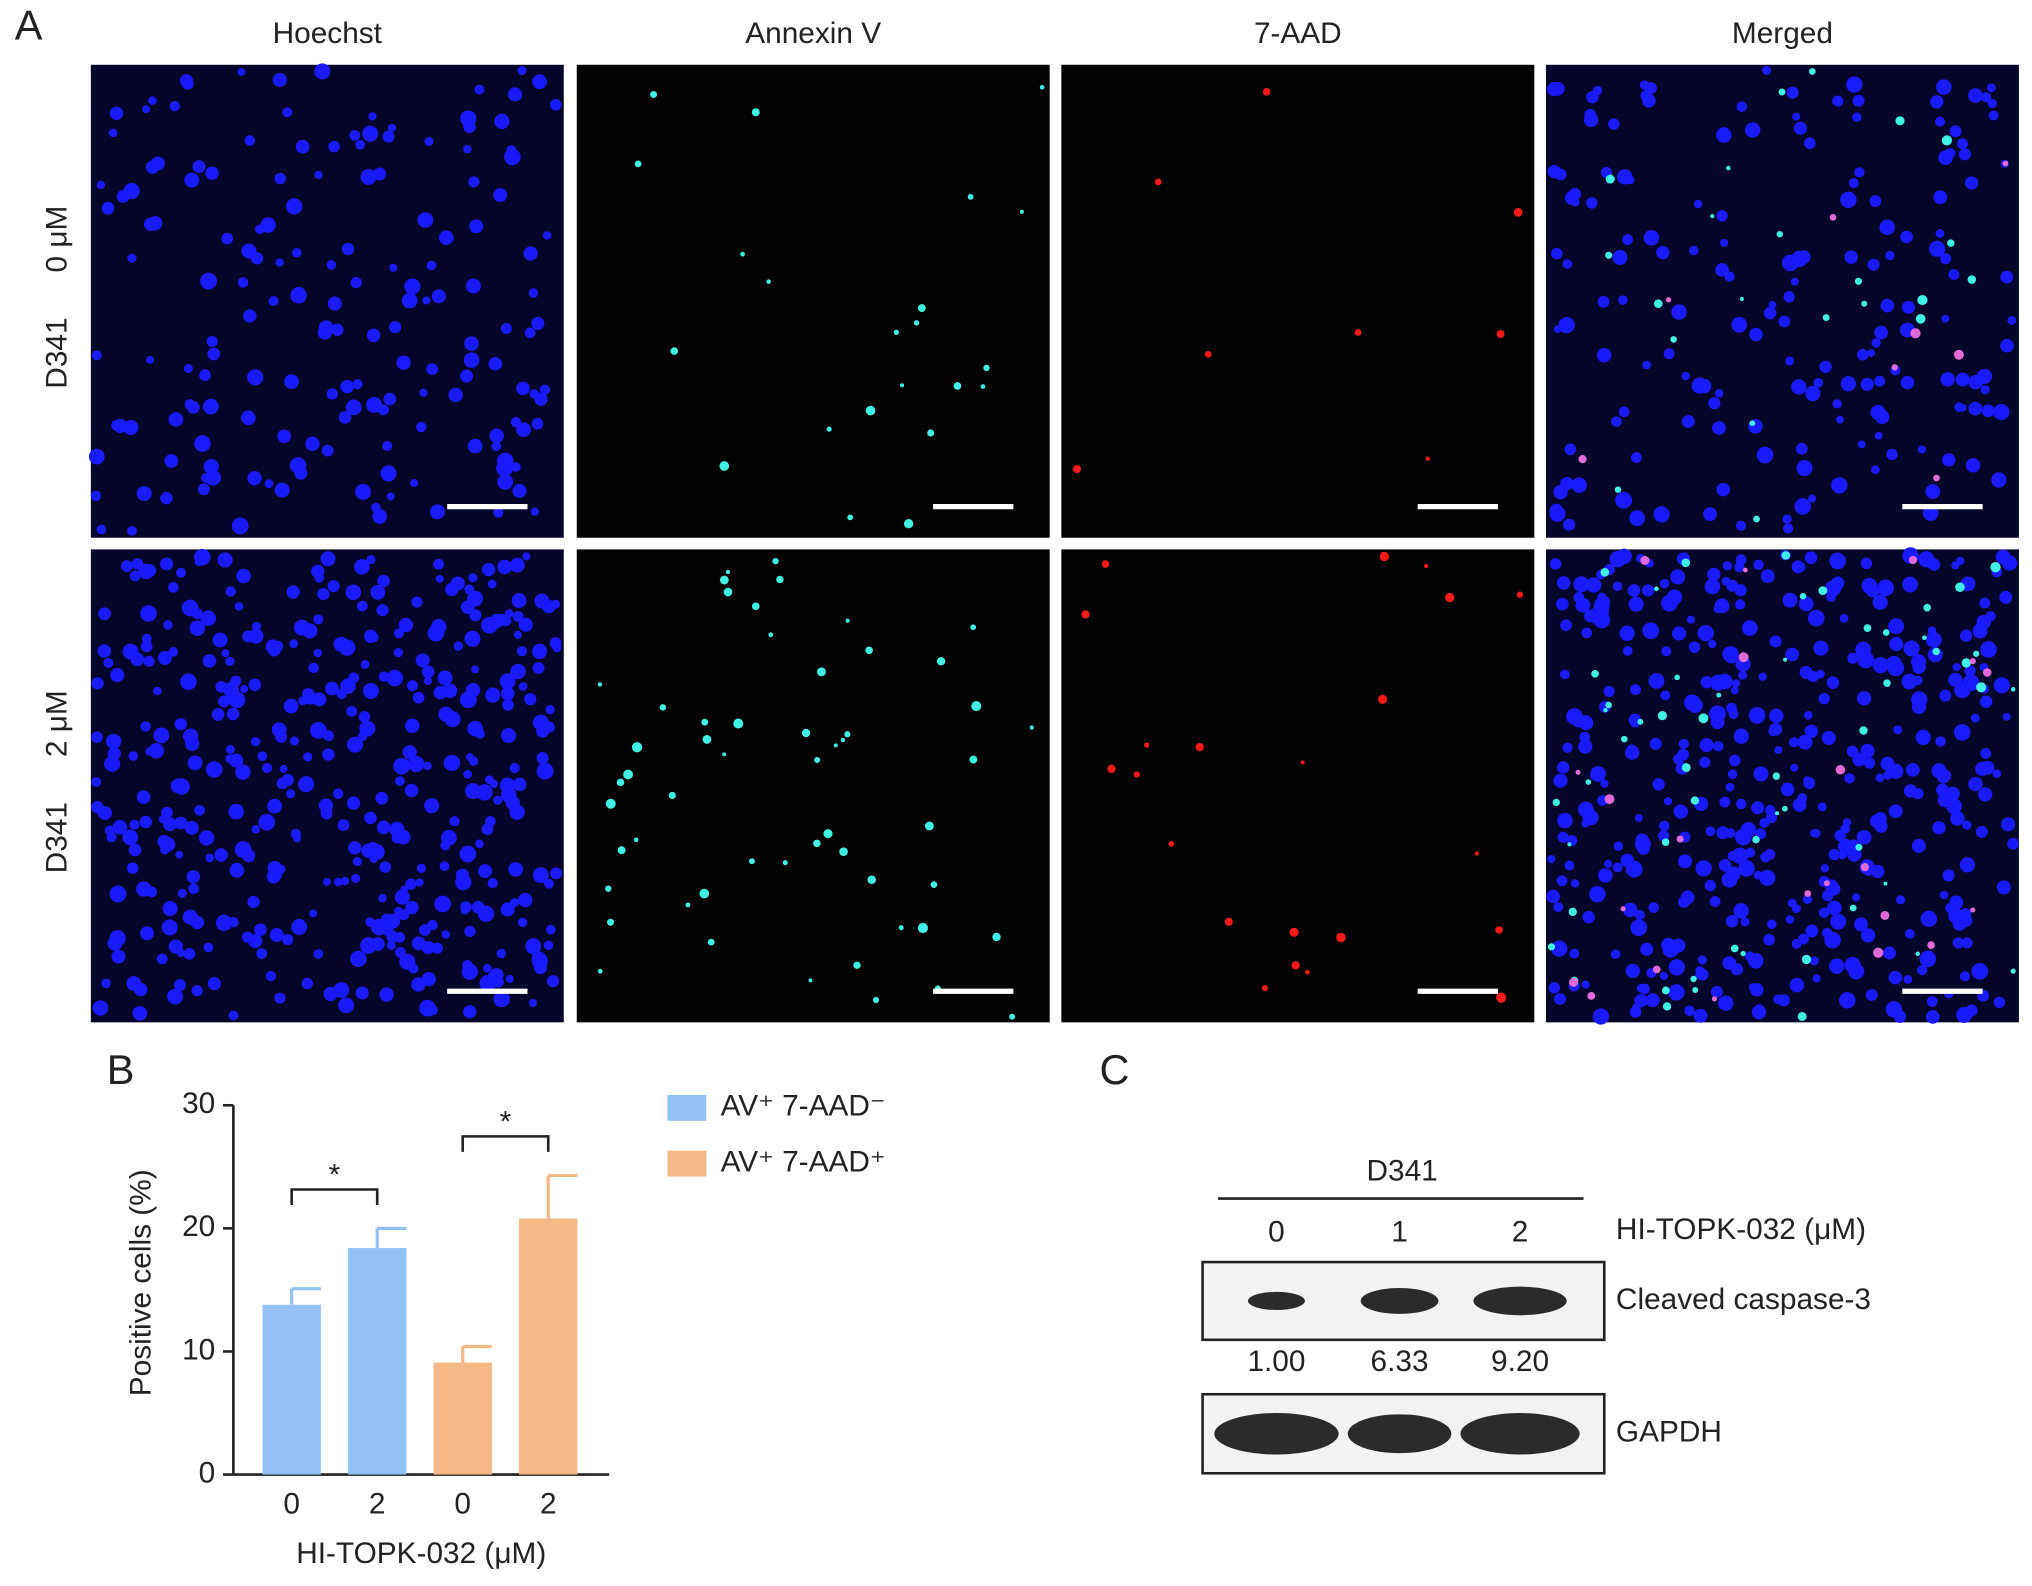 The image size is (2032, 1586). Describe the element at coordinates (29, 24) in the screenshot. I see `panel-label: A` at that location.